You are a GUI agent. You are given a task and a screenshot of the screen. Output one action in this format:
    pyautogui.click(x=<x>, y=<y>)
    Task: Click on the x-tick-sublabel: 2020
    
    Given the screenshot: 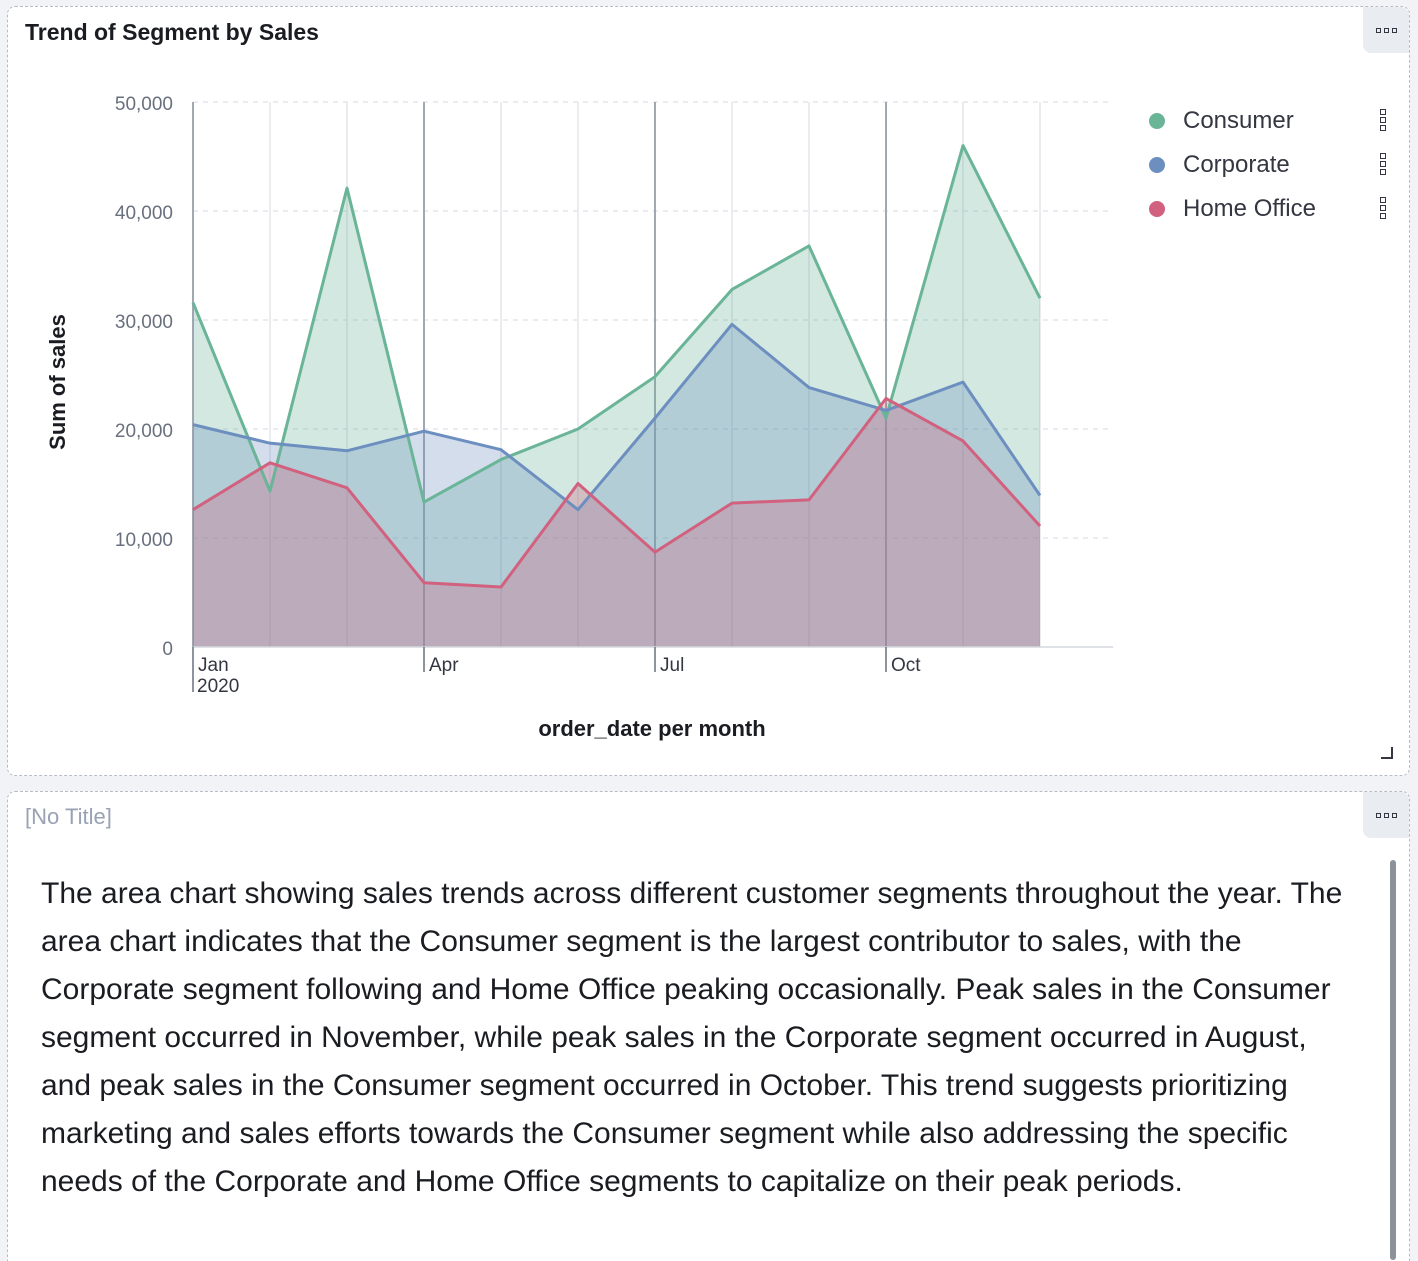 What is the action you would take?
    pyautogui.click(x=218, y=686)
    